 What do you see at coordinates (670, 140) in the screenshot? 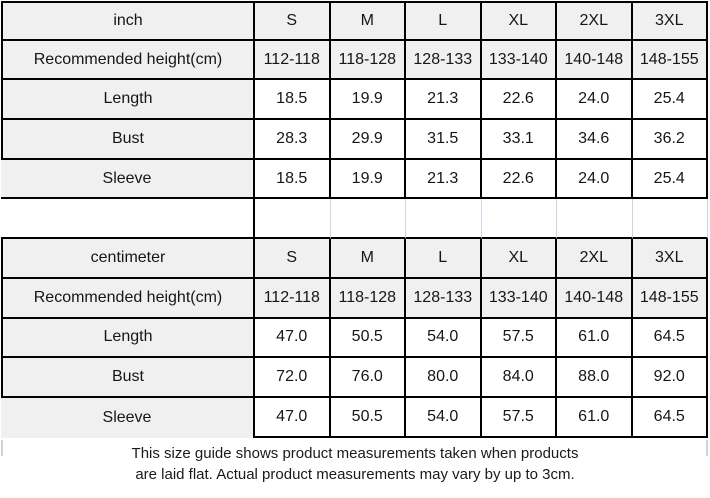
I see `table-cell: 36.2` at bounding box center [670, 140].